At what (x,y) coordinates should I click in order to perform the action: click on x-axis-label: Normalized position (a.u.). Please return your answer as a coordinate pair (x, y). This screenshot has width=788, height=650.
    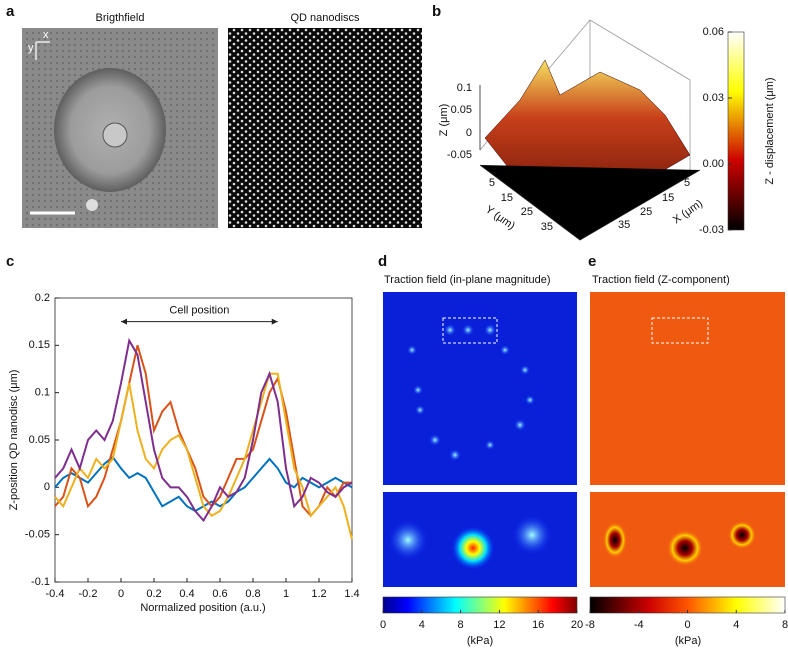
    Looking at the image, I should click on (202, 608).